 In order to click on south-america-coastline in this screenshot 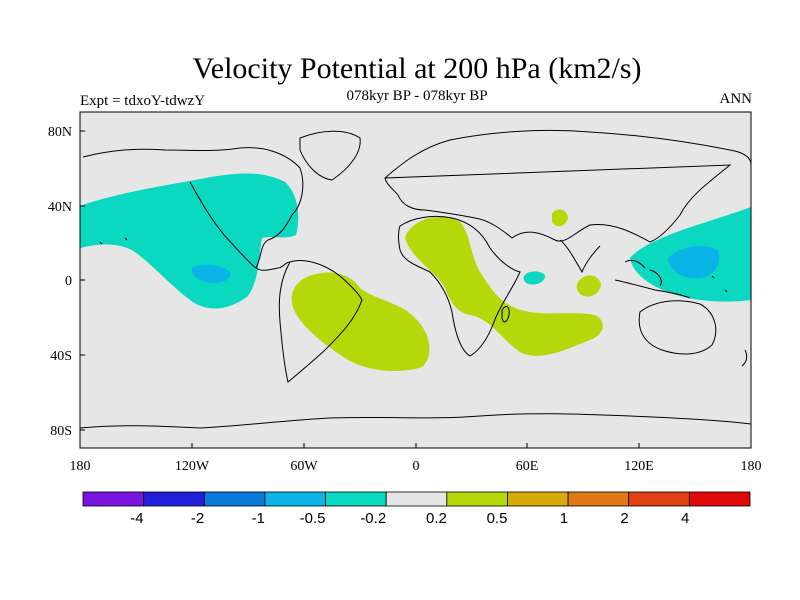, I will do `click(320, 321)`.